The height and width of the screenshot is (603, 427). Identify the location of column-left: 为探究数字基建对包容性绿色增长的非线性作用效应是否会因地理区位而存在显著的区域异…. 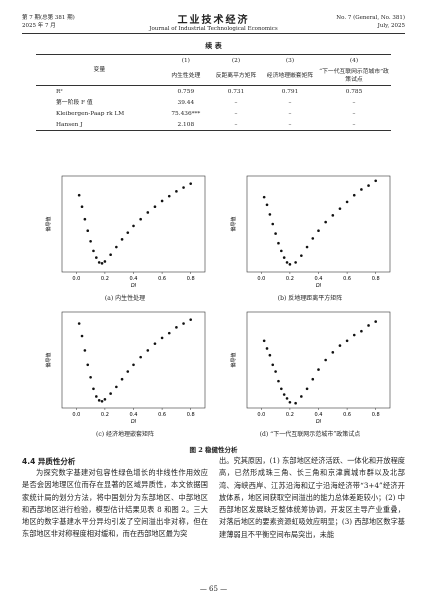
(115, 504).